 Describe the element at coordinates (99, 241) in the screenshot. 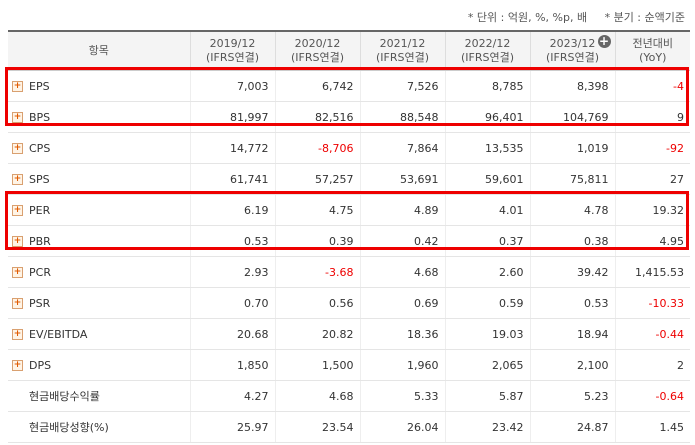

I see `row-label: + PBR` at that location.